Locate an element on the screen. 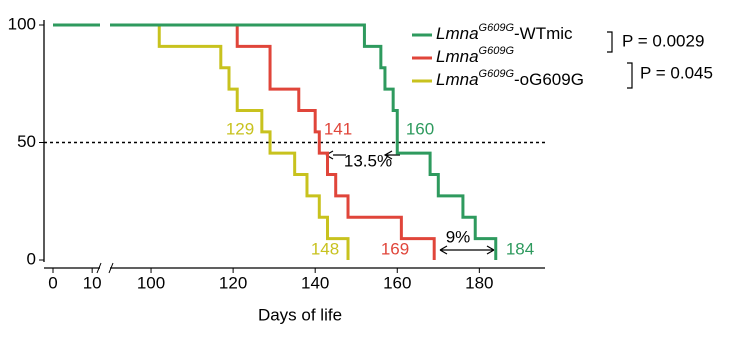 The image size is (732, 344). legend-entry: LmnaG609G-oG609G is located at coordinates (510, 79).